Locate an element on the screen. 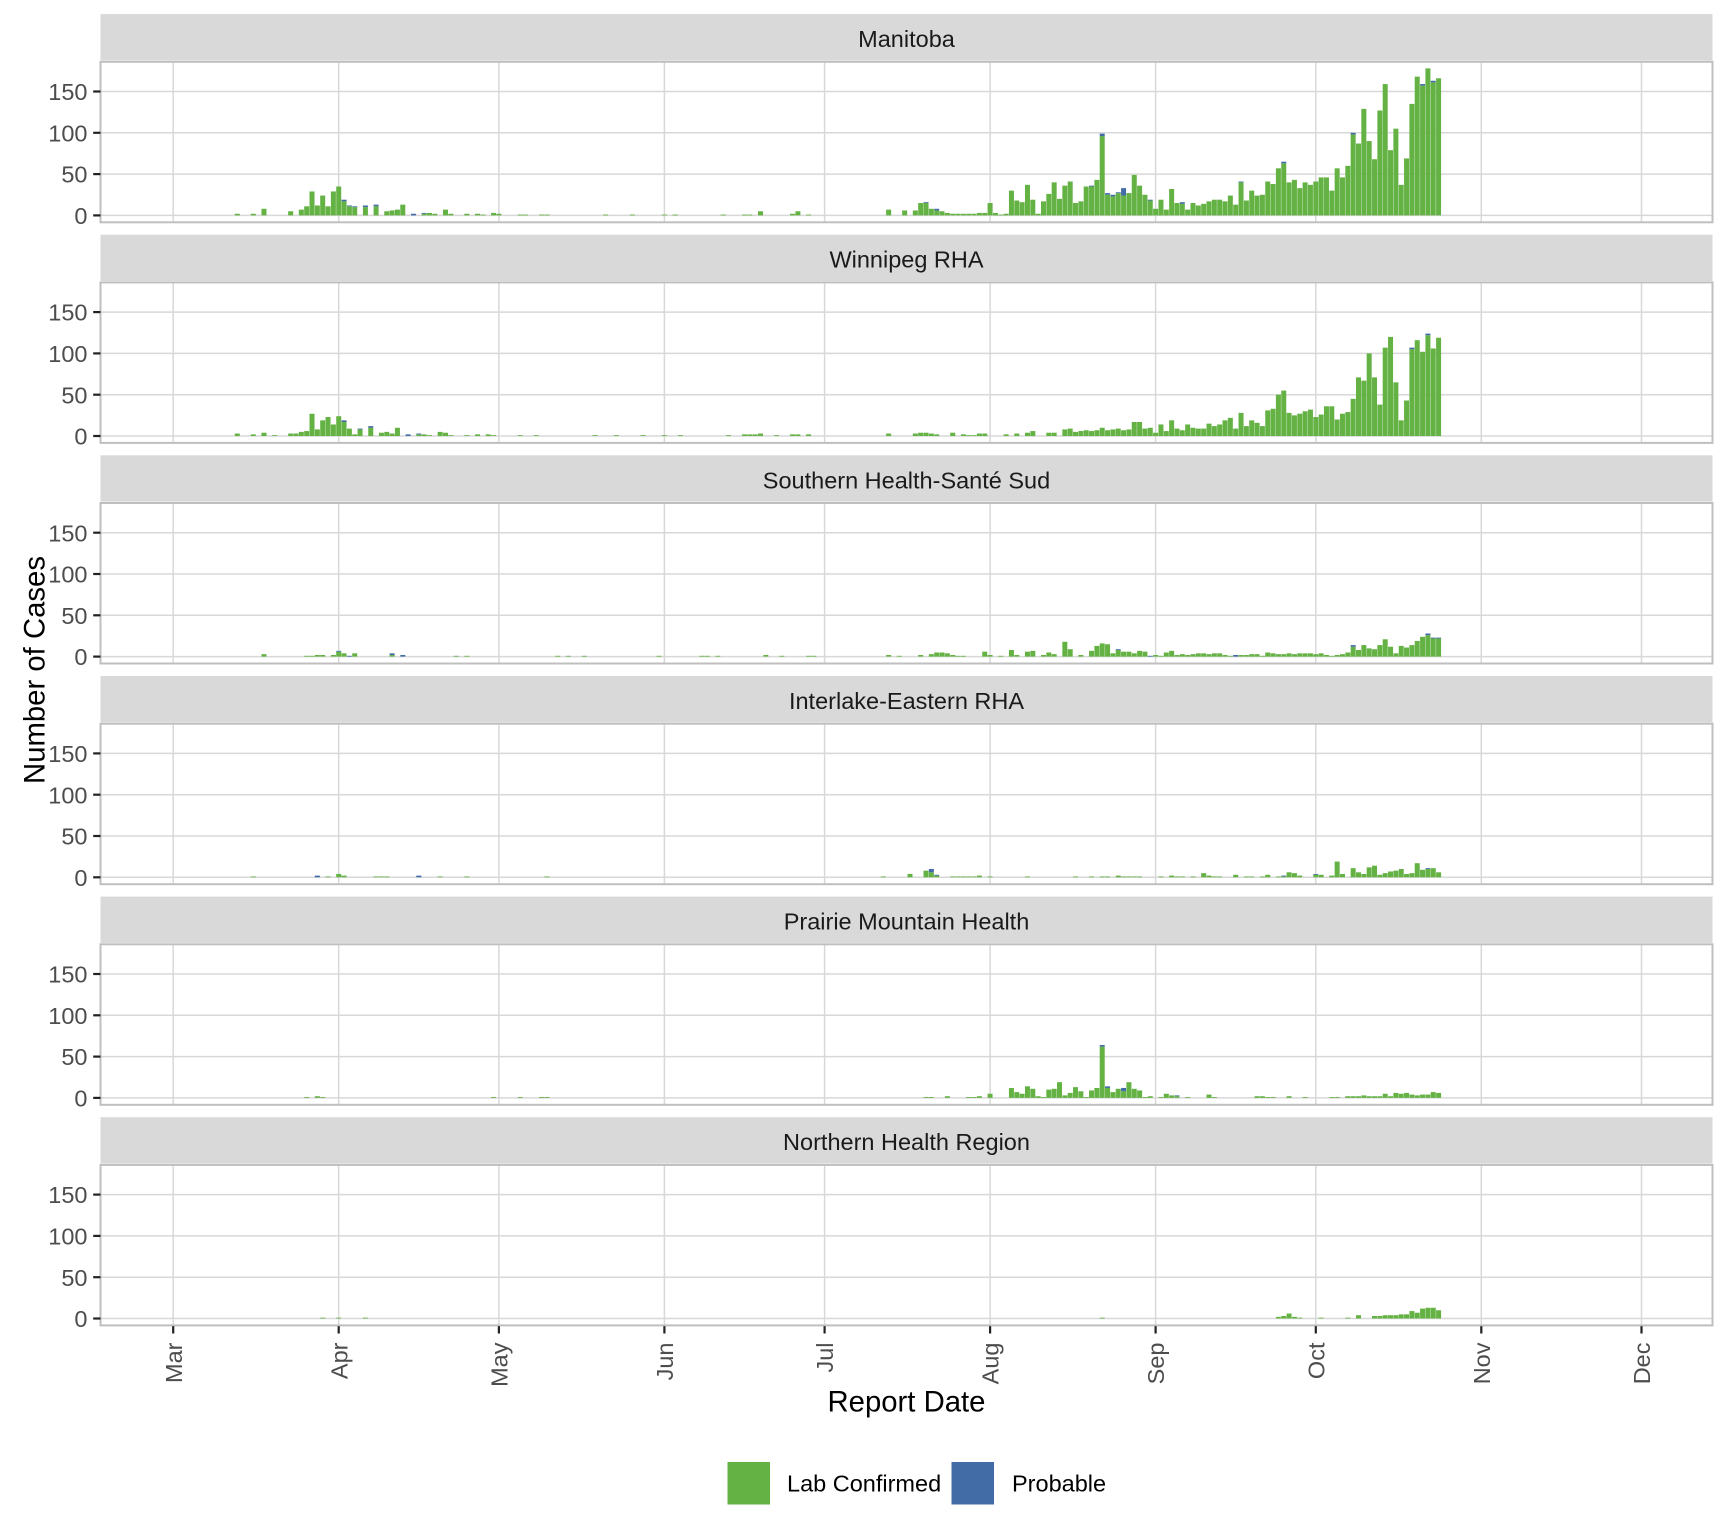 The width and height of the screenshot is (1728, 1536). svg-text: Oct is located at coordinates (1316, 1360).